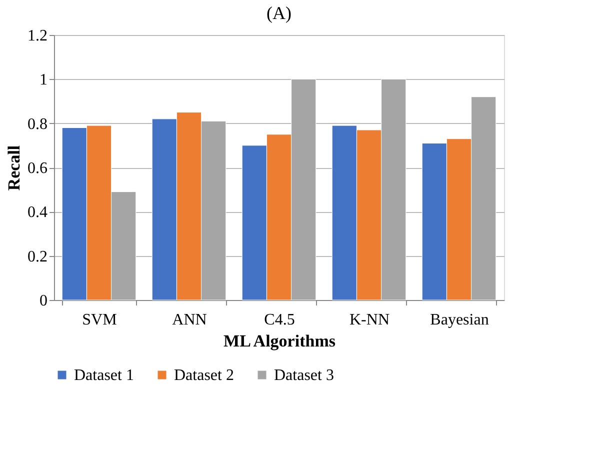 The height and width of the screenshot is (460, 600). Describe the element at coordinates (38, 36) in the screenshot. I see `y-tick-label: 1.2` at that location.